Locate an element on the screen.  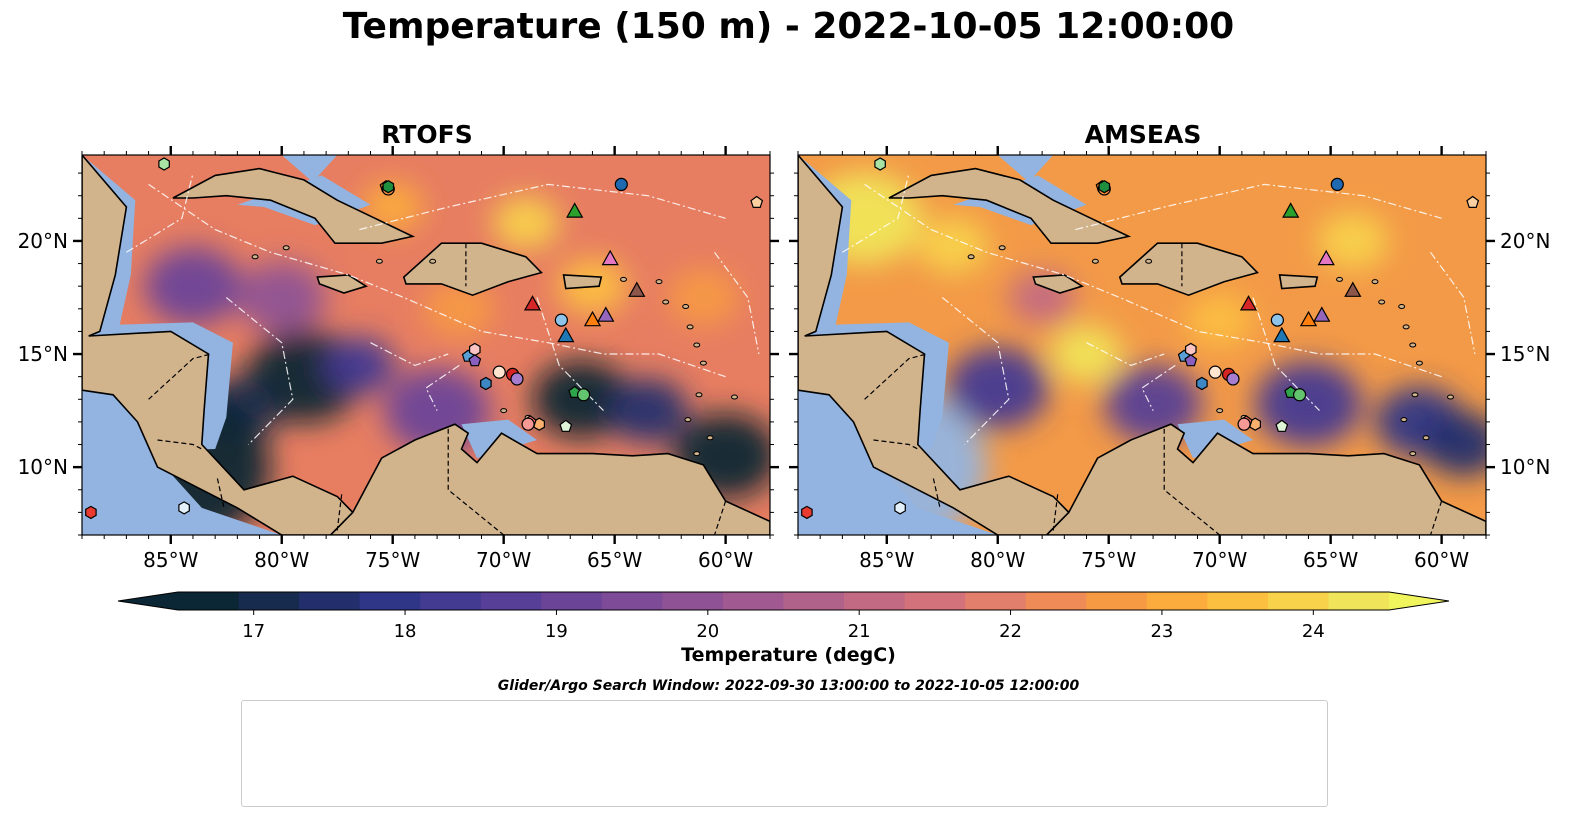
lon-tick-label: 85°W is located at coordinates (170, 560).